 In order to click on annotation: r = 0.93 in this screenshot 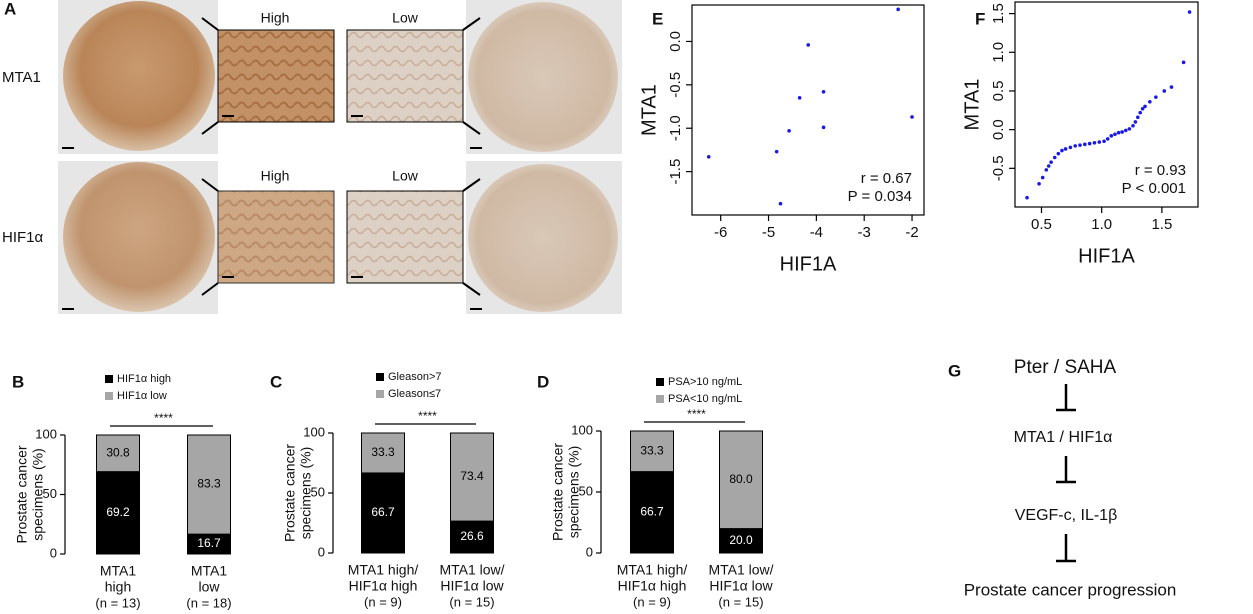, I will do `click(1160, 170)`.